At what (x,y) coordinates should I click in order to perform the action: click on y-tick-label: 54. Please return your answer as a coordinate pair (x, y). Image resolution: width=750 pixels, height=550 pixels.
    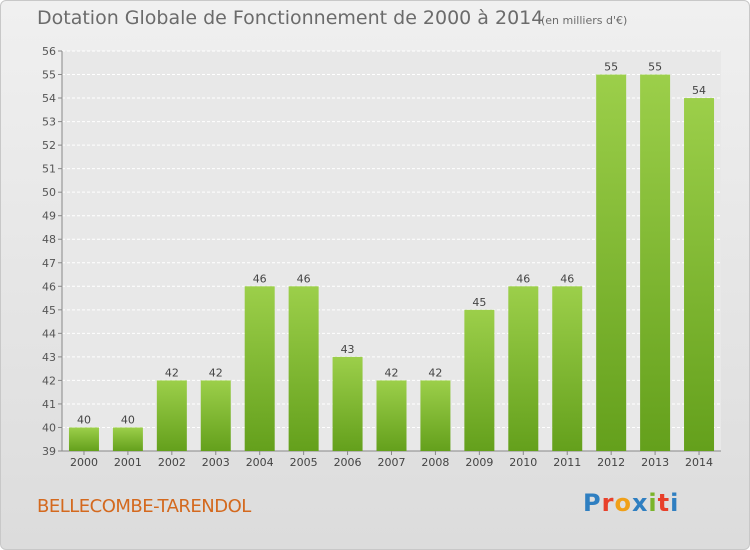
    Looking at the image, I should click on (49, 98).